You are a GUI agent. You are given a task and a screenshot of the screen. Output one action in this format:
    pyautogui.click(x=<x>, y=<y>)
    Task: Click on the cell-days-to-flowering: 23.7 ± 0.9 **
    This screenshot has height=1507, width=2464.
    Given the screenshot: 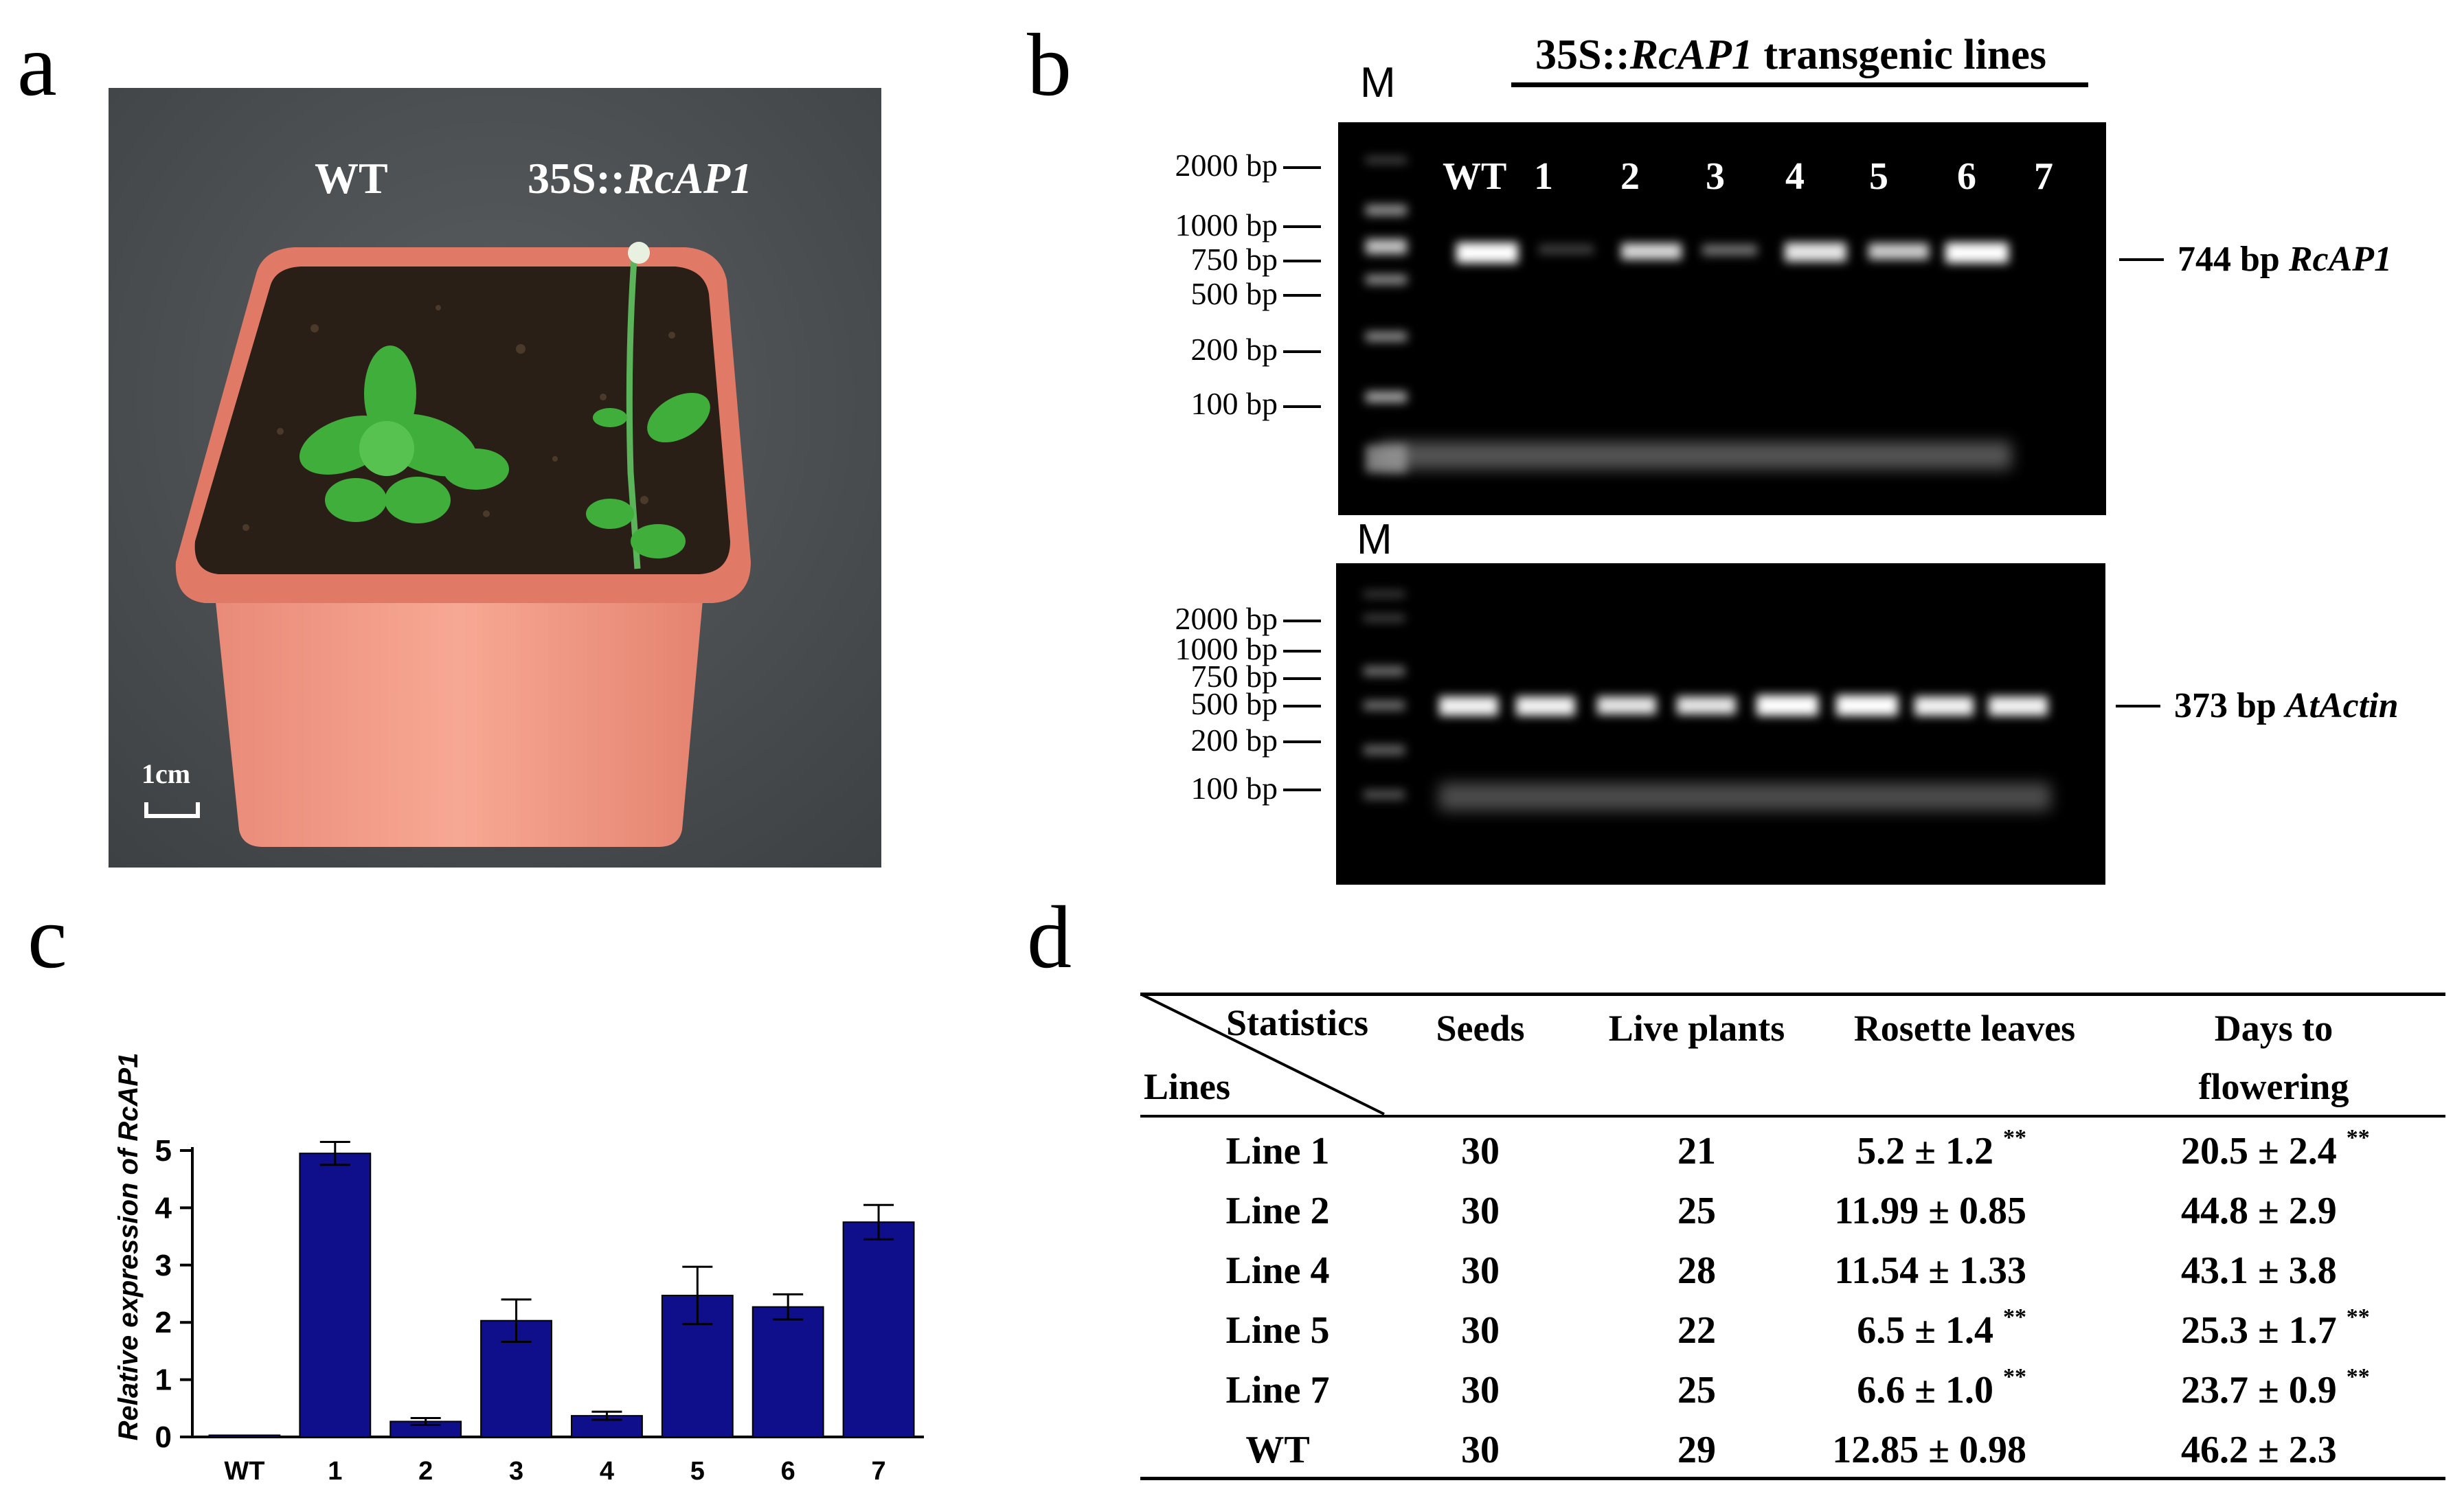 What is the action you would take?
    pyautogui.click(x=2275, y=1388)
    